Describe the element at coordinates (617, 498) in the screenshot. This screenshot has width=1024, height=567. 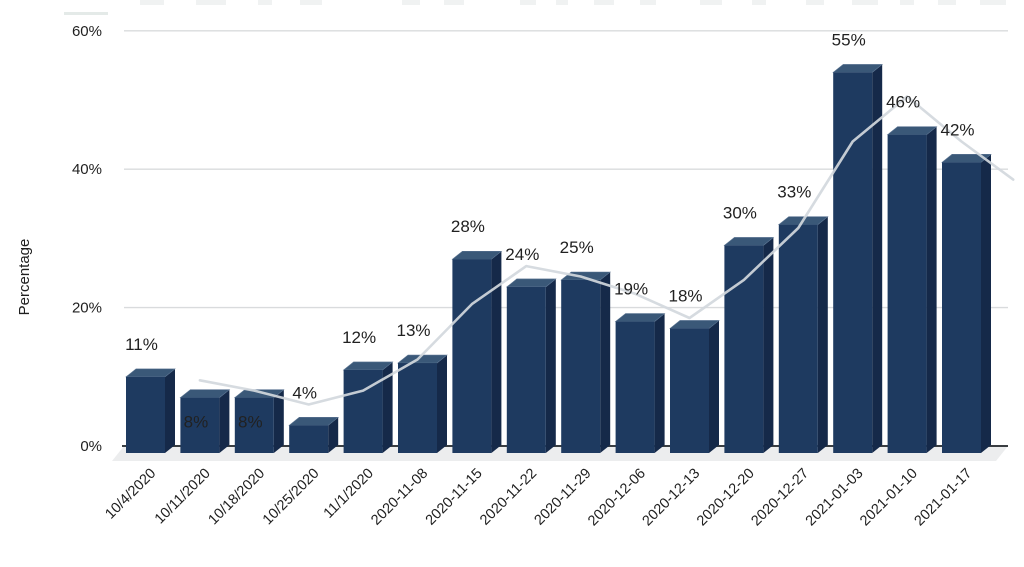
I see `x-tick-label: 2020-12-06` at that location.